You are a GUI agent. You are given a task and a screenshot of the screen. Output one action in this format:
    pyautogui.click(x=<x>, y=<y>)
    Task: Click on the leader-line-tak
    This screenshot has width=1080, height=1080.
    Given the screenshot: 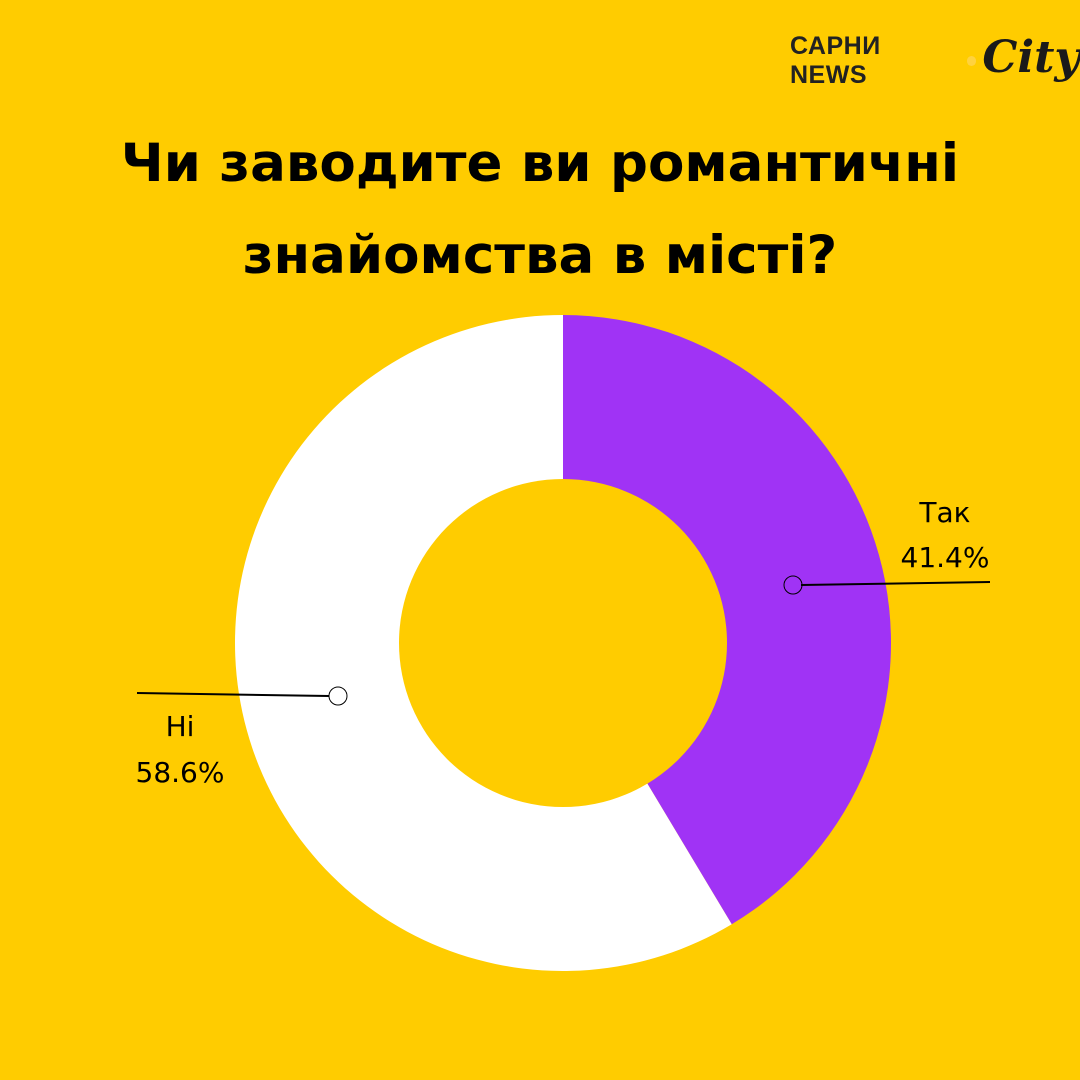 What is the action you would take?
    pyautogui.click(x=895, y=583)
    